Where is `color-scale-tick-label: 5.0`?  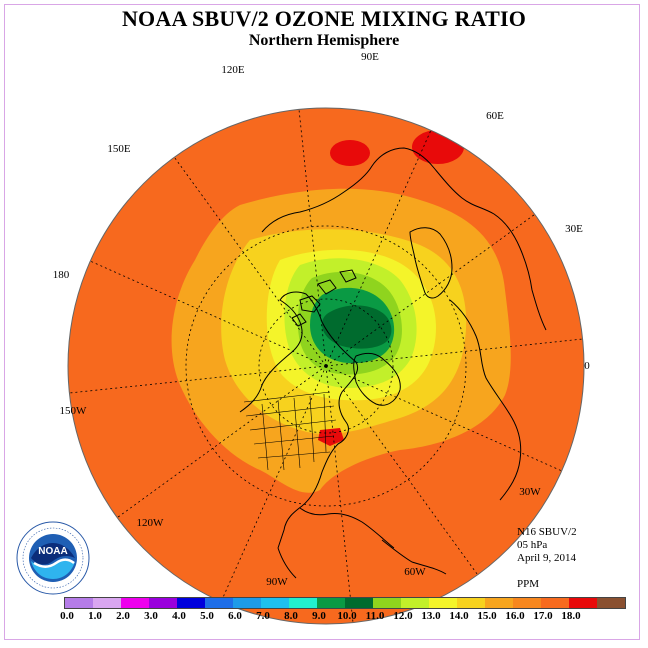 color-scale-tick-label: 5.0 is located at coordinates (207, 616).